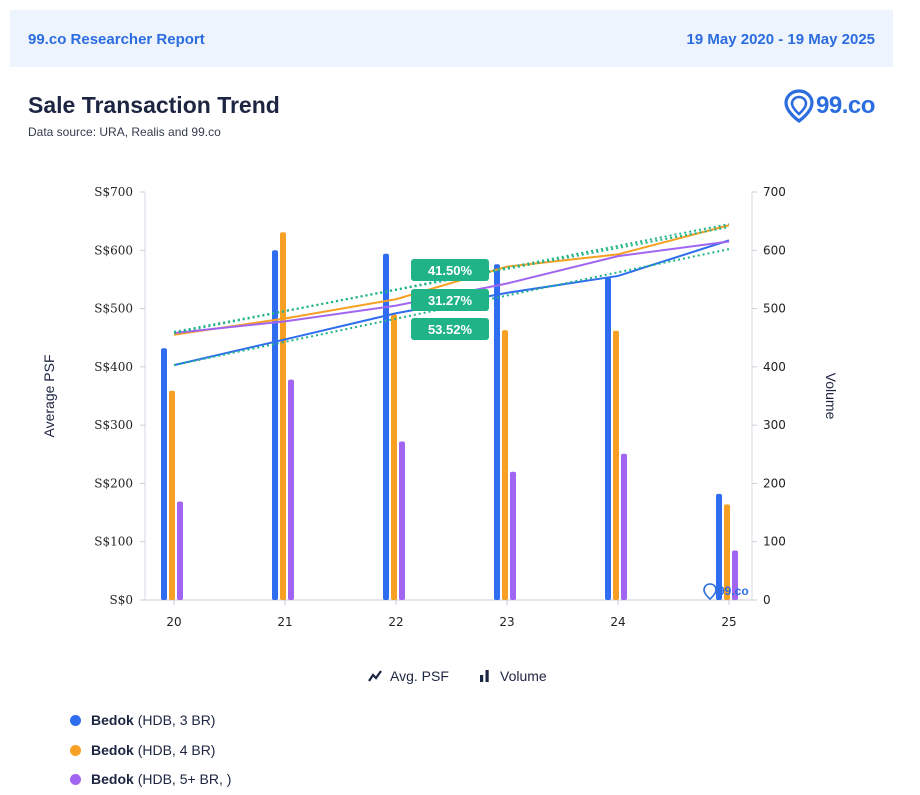 The image size is (920, 795). I want to click on report-title: 99.co Researcher Report, so click(116, 39).